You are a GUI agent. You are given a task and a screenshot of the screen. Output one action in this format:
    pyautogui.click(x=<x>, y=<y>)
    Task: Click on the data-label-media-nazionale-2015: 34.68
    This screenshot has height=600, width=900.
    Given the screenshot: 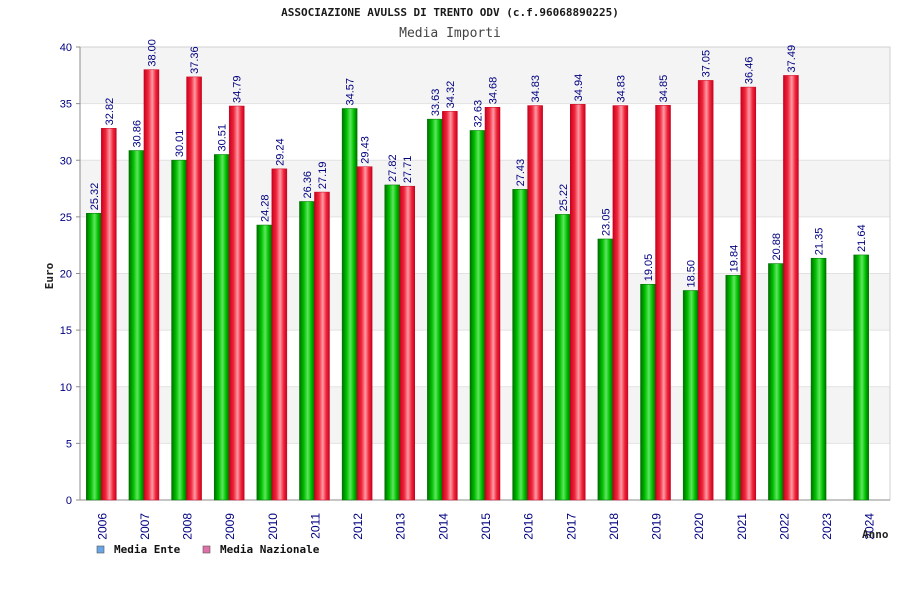 What is the action you would take?
    pyautogui.click(x=494, y=91)
    